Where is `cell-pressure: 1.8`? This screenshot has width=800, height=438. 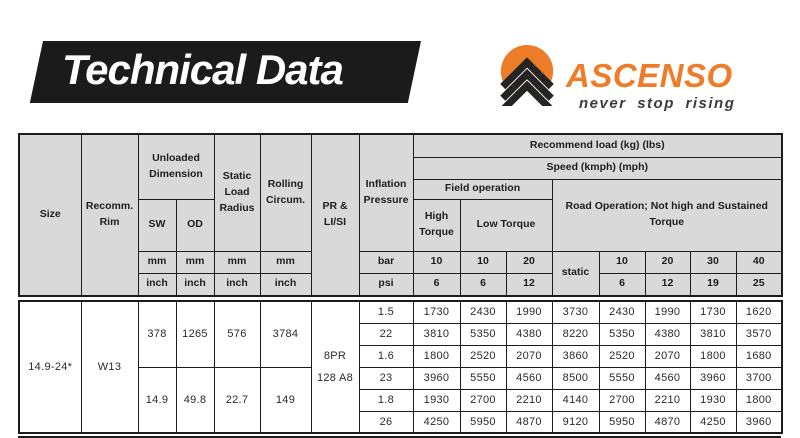 cell-pressure: 1.8 is located at coordinates (386, 400).